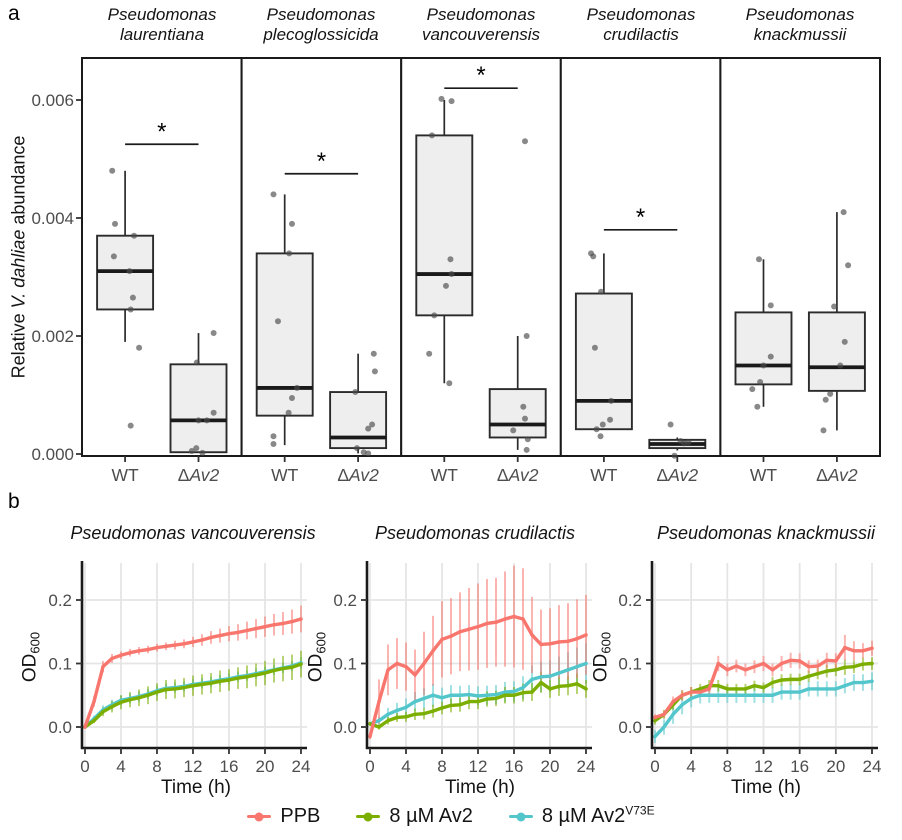 The image size is (902, 840). Describe the element at coordinates (586, 766) in the screenshot. I see `x-tick-label: 24` at that location.